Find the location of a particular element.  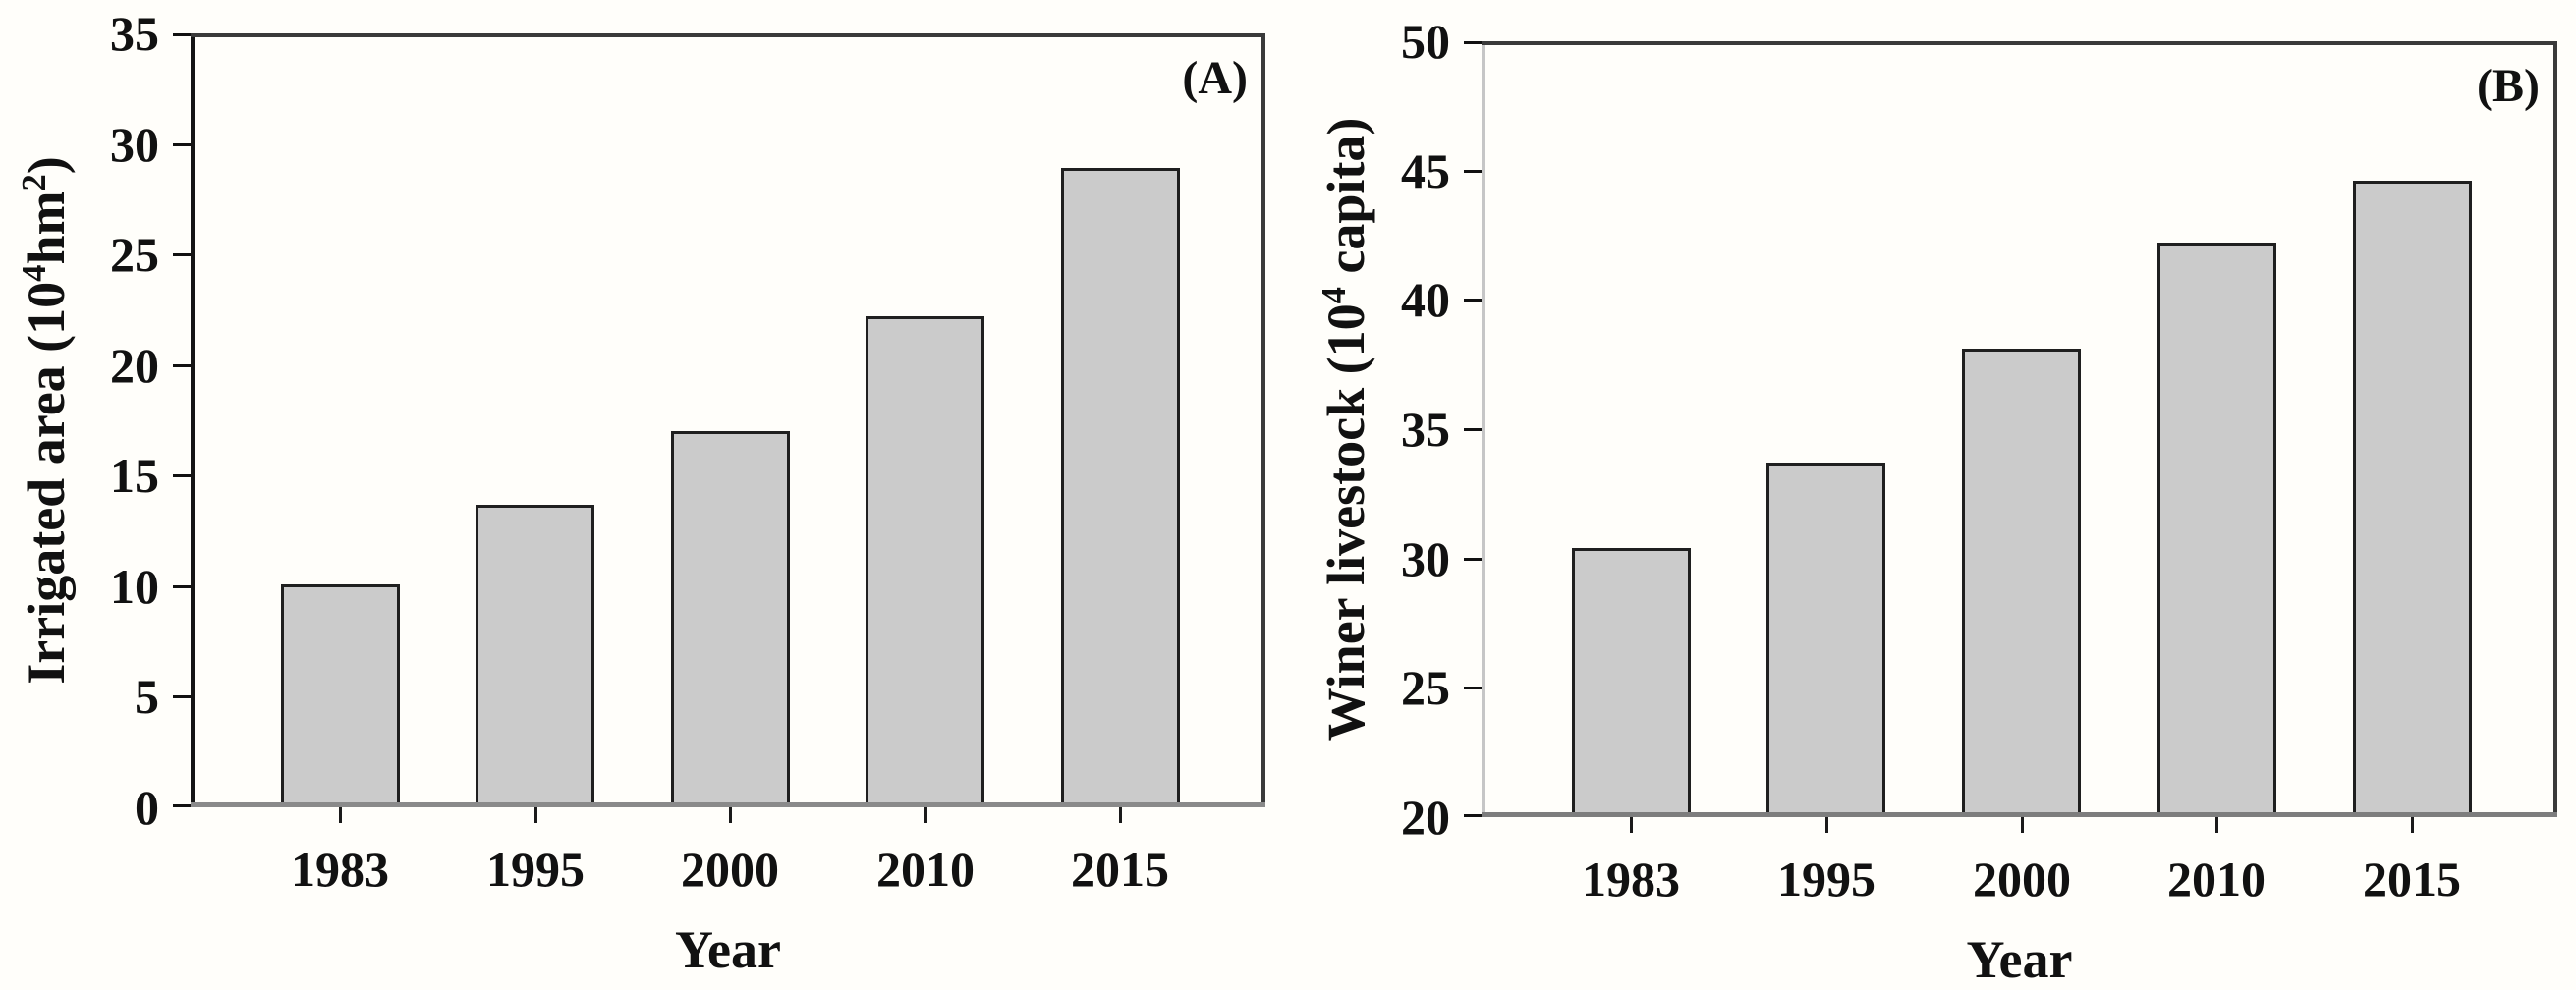

panel-letter-a: (A) is located at coordinates (1215, 78).